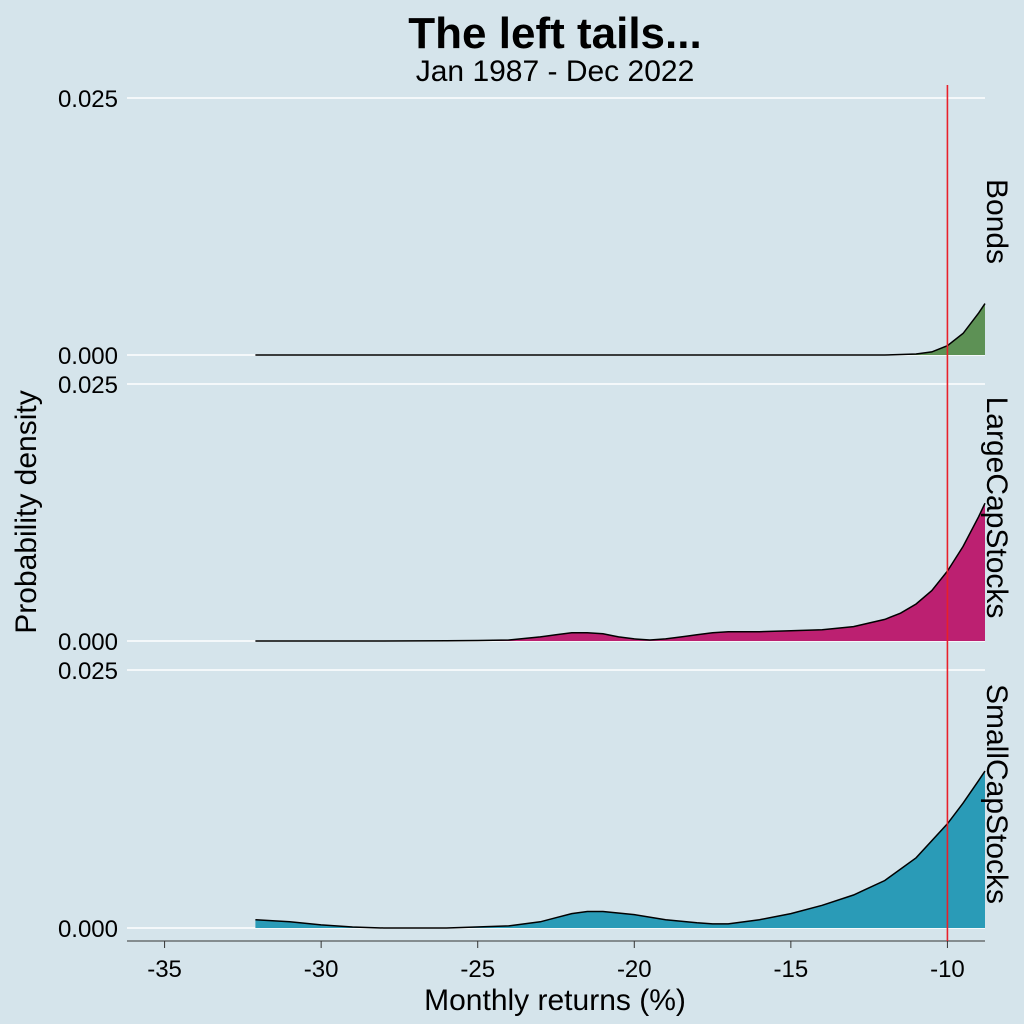 The image size is (1024, 1024). I want to click on density-line-LargeCapStocks, so click(620, 572).